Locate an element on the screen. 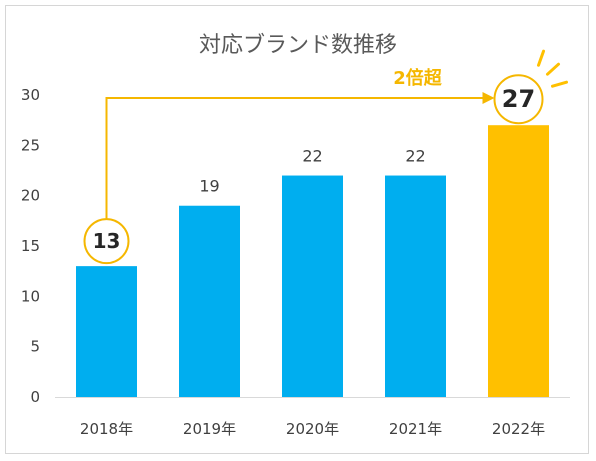 The image size is (596, 461). start-value-label: 13 is located at coordinates (107, 241).